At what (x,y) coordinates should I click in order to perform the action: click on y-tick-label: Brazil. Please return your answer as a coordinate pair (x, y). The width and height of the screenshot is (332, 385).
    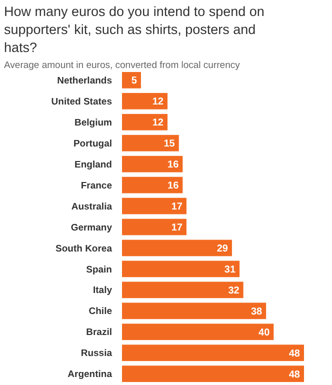
    Looking at the image, I should click on (99, 332).